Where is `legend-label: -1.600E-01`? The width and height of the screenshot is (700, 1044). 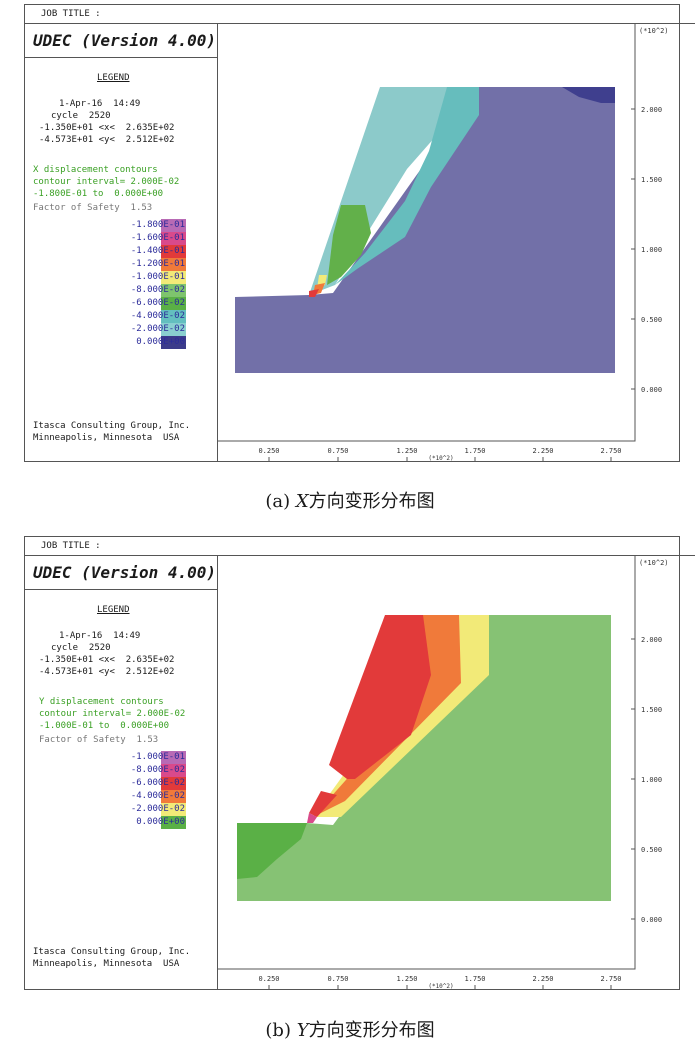
legend-label: -1.600E-01 is located at coordinates (157, 238).